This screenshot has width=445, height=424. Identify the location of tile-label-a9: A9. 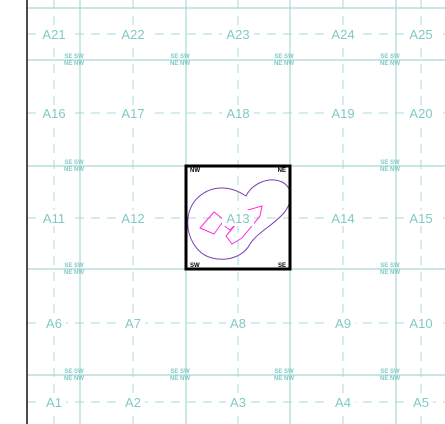
(343, 323).